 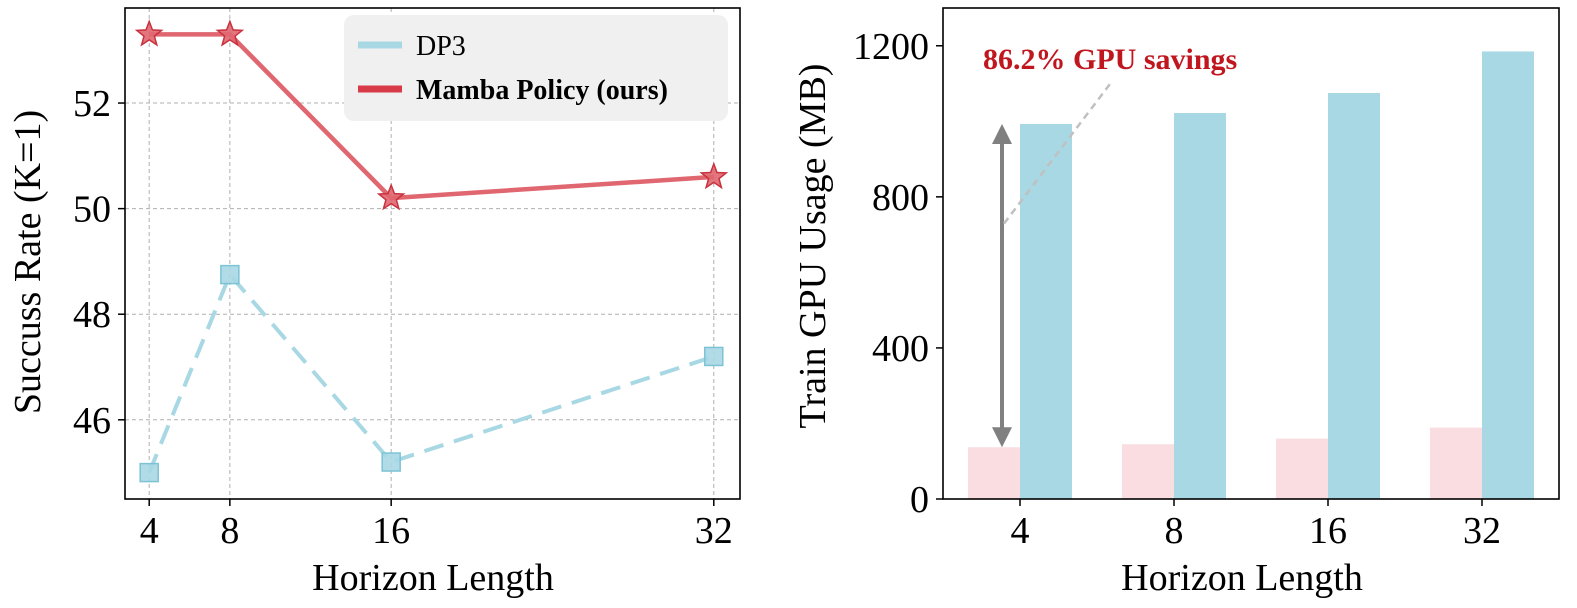 I want to click on y-tick-label: 1200, so click(x=891, y=47).